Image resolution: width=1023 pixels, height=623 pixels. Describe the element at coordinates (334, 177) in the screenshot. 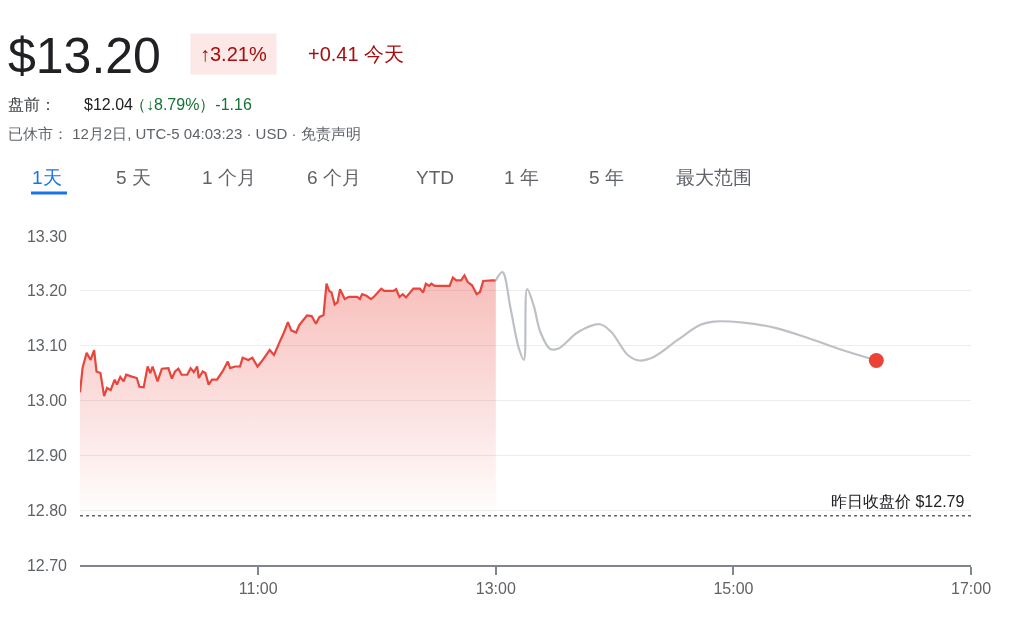

I see `text: 6 个月` at that location.